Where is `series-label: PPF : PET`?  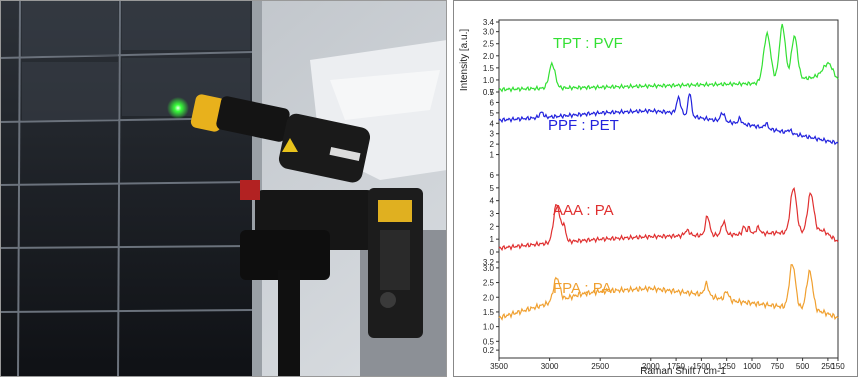 series-label: PPF : PET is located at coordinates (583, 125).